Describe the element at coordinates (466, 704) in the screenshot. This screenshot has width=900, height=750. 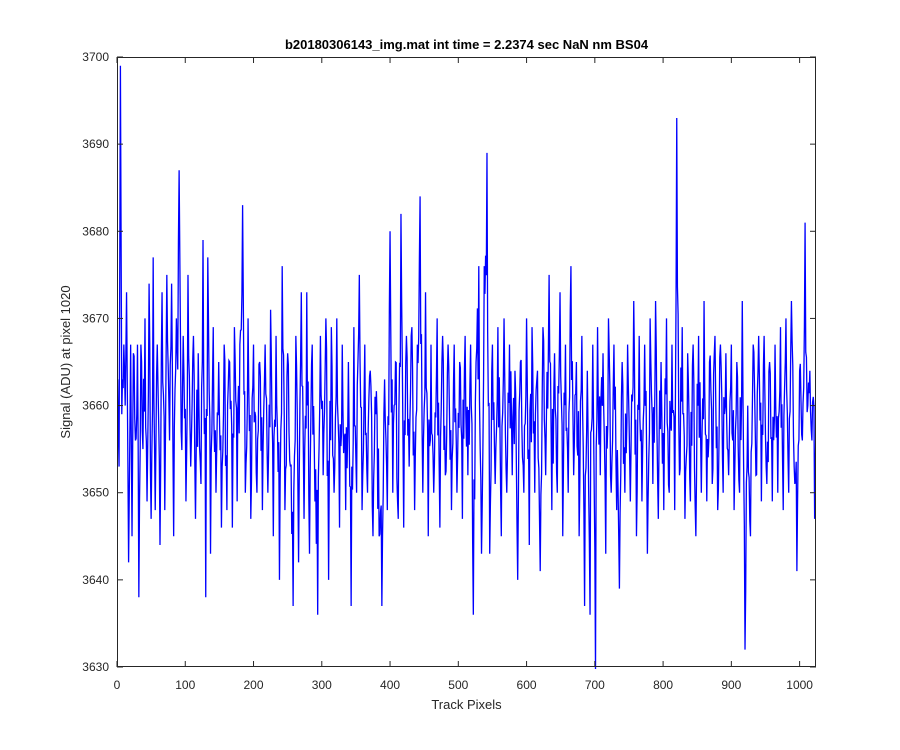
I see `x-axis-label: Track Pixels` at that location.